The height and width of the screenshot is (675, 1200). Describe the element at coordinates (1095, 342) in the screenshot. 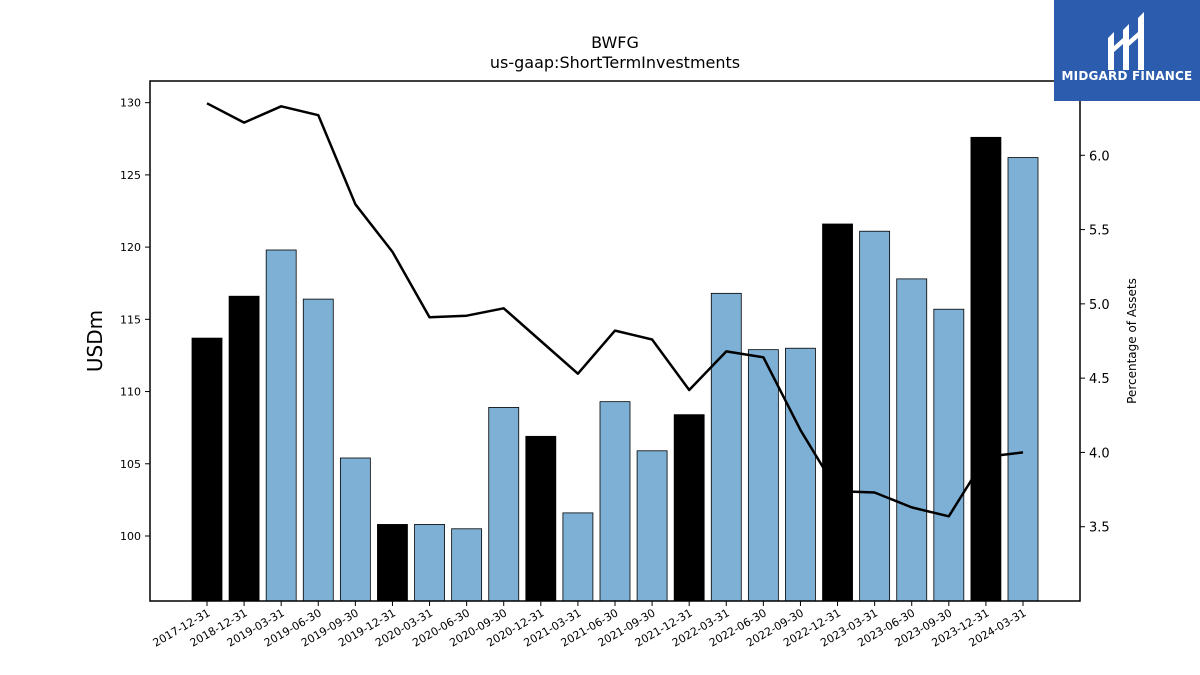

I see `y2-axis: 3.5 4.0 4.5 5.0 5.5 6.0` at that location.